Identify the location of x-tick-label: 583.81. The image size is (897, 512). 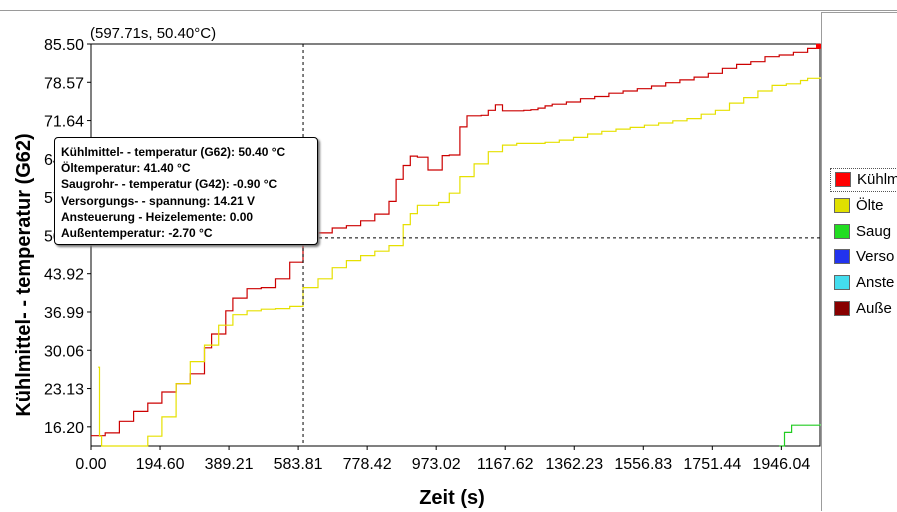
(298, 464).